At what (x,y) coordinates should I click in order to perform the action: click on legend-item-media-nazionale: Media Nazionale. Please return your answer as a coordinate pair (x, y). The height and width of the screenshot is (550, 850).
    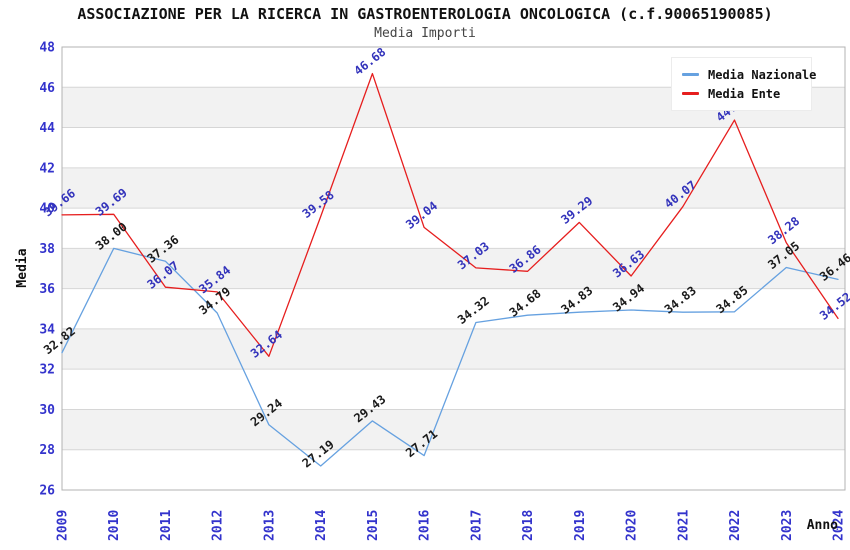
    Looking at the image, I should click on (749, 74).